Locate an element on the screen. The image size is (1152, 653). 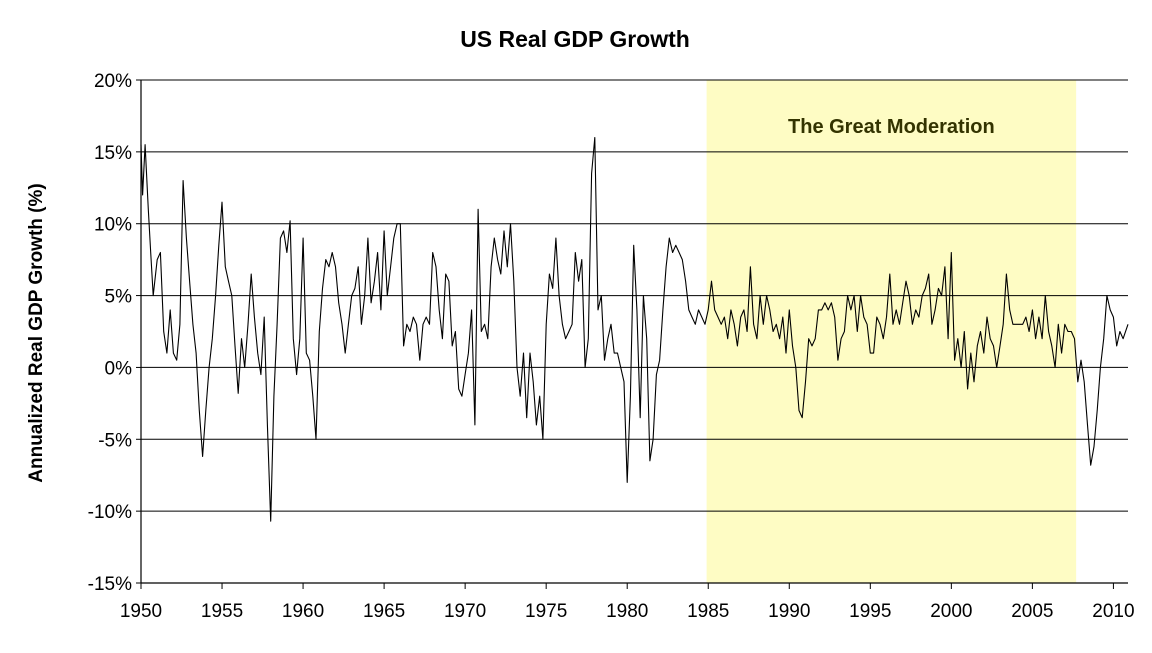
great-moderation-label: The Great Moderation is located at coordinates (891, 127).